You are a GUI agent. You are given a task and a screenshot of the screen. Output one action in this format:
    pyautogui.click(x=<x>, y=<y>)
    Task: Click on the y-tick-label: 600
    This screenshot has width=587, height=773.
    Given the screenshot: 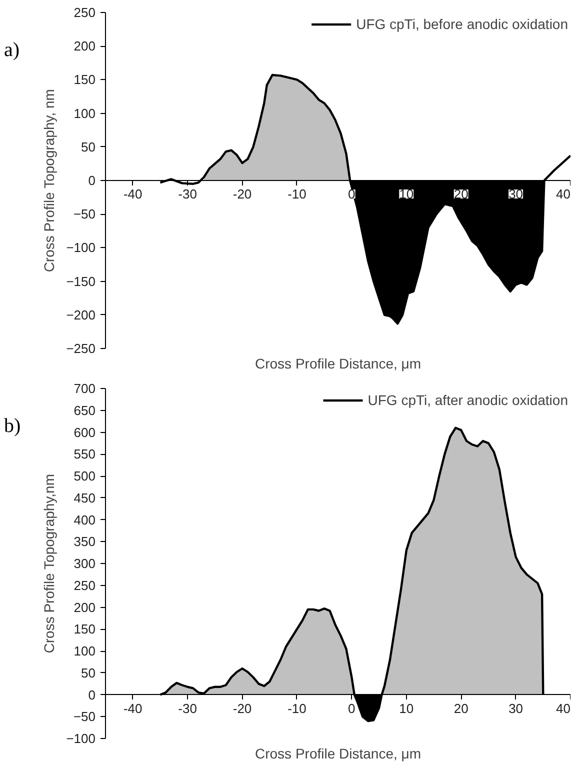 What is the action you would take?
    pyautogui.click(x=85, y=432)
    